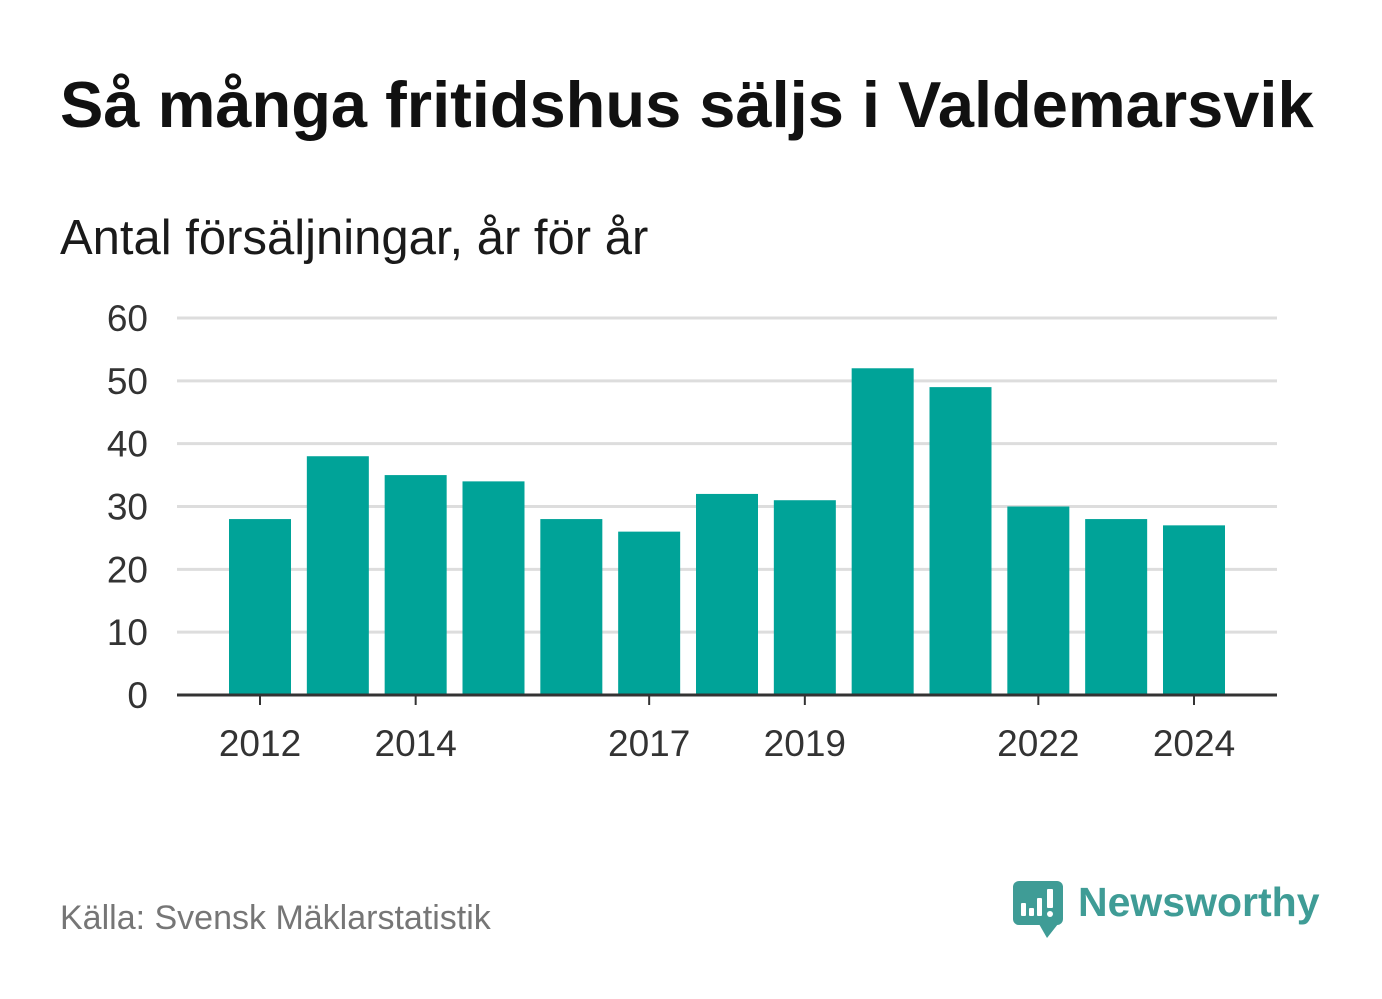 The height and width of the screenshot is (999, 1382). I want to click on chart-speech-bubble-icon, so click(1038, 909).